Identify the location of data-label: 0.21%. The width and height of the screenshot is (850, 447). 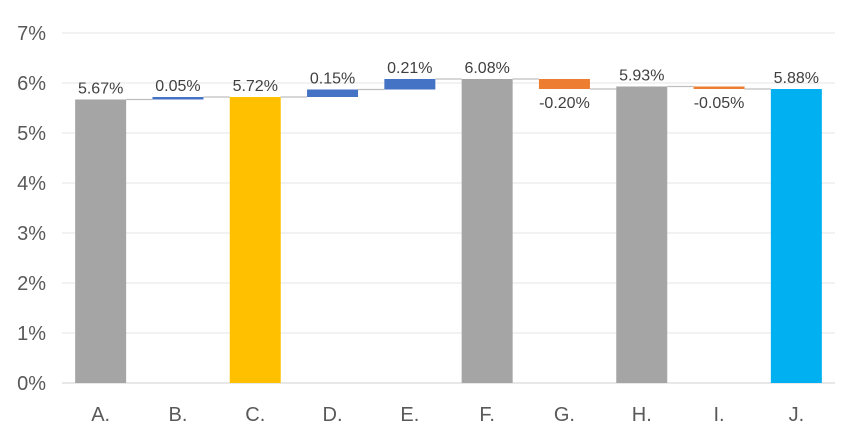
(409, 68).